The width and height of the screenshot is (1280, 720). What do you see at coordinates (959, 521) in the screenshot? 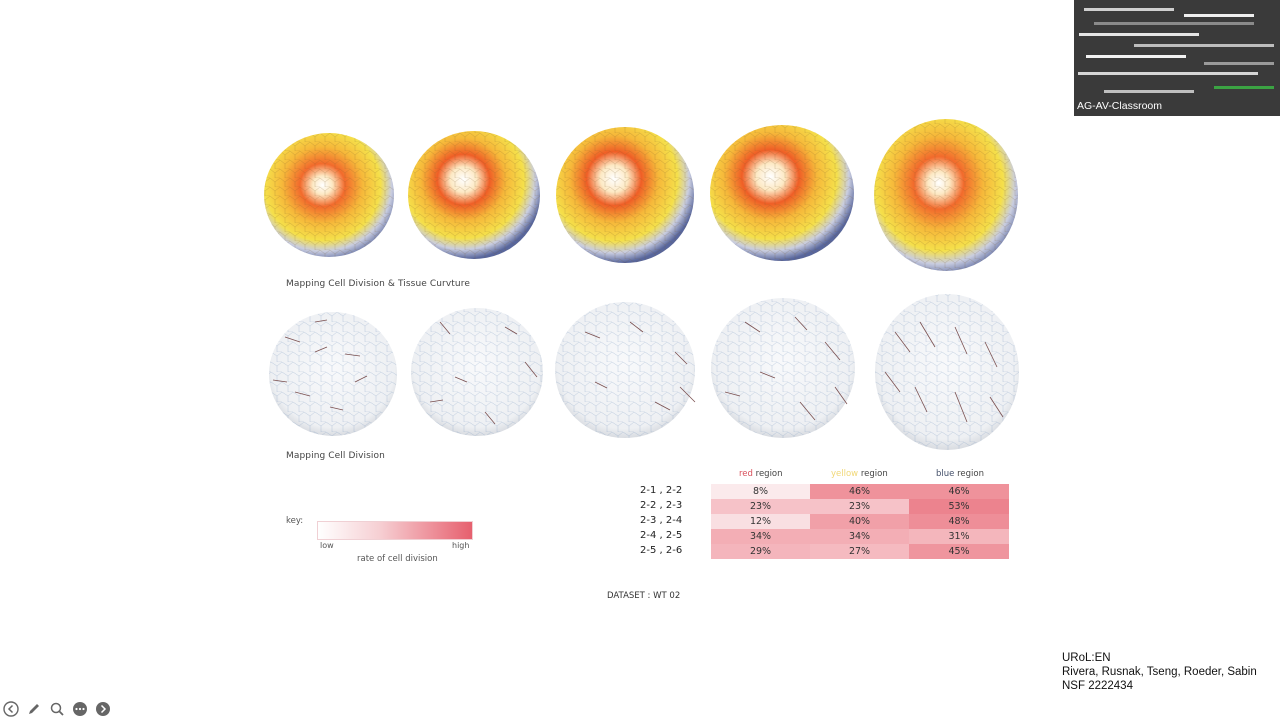
I see `table-cell: 48%` at bounding box center [959, 521].